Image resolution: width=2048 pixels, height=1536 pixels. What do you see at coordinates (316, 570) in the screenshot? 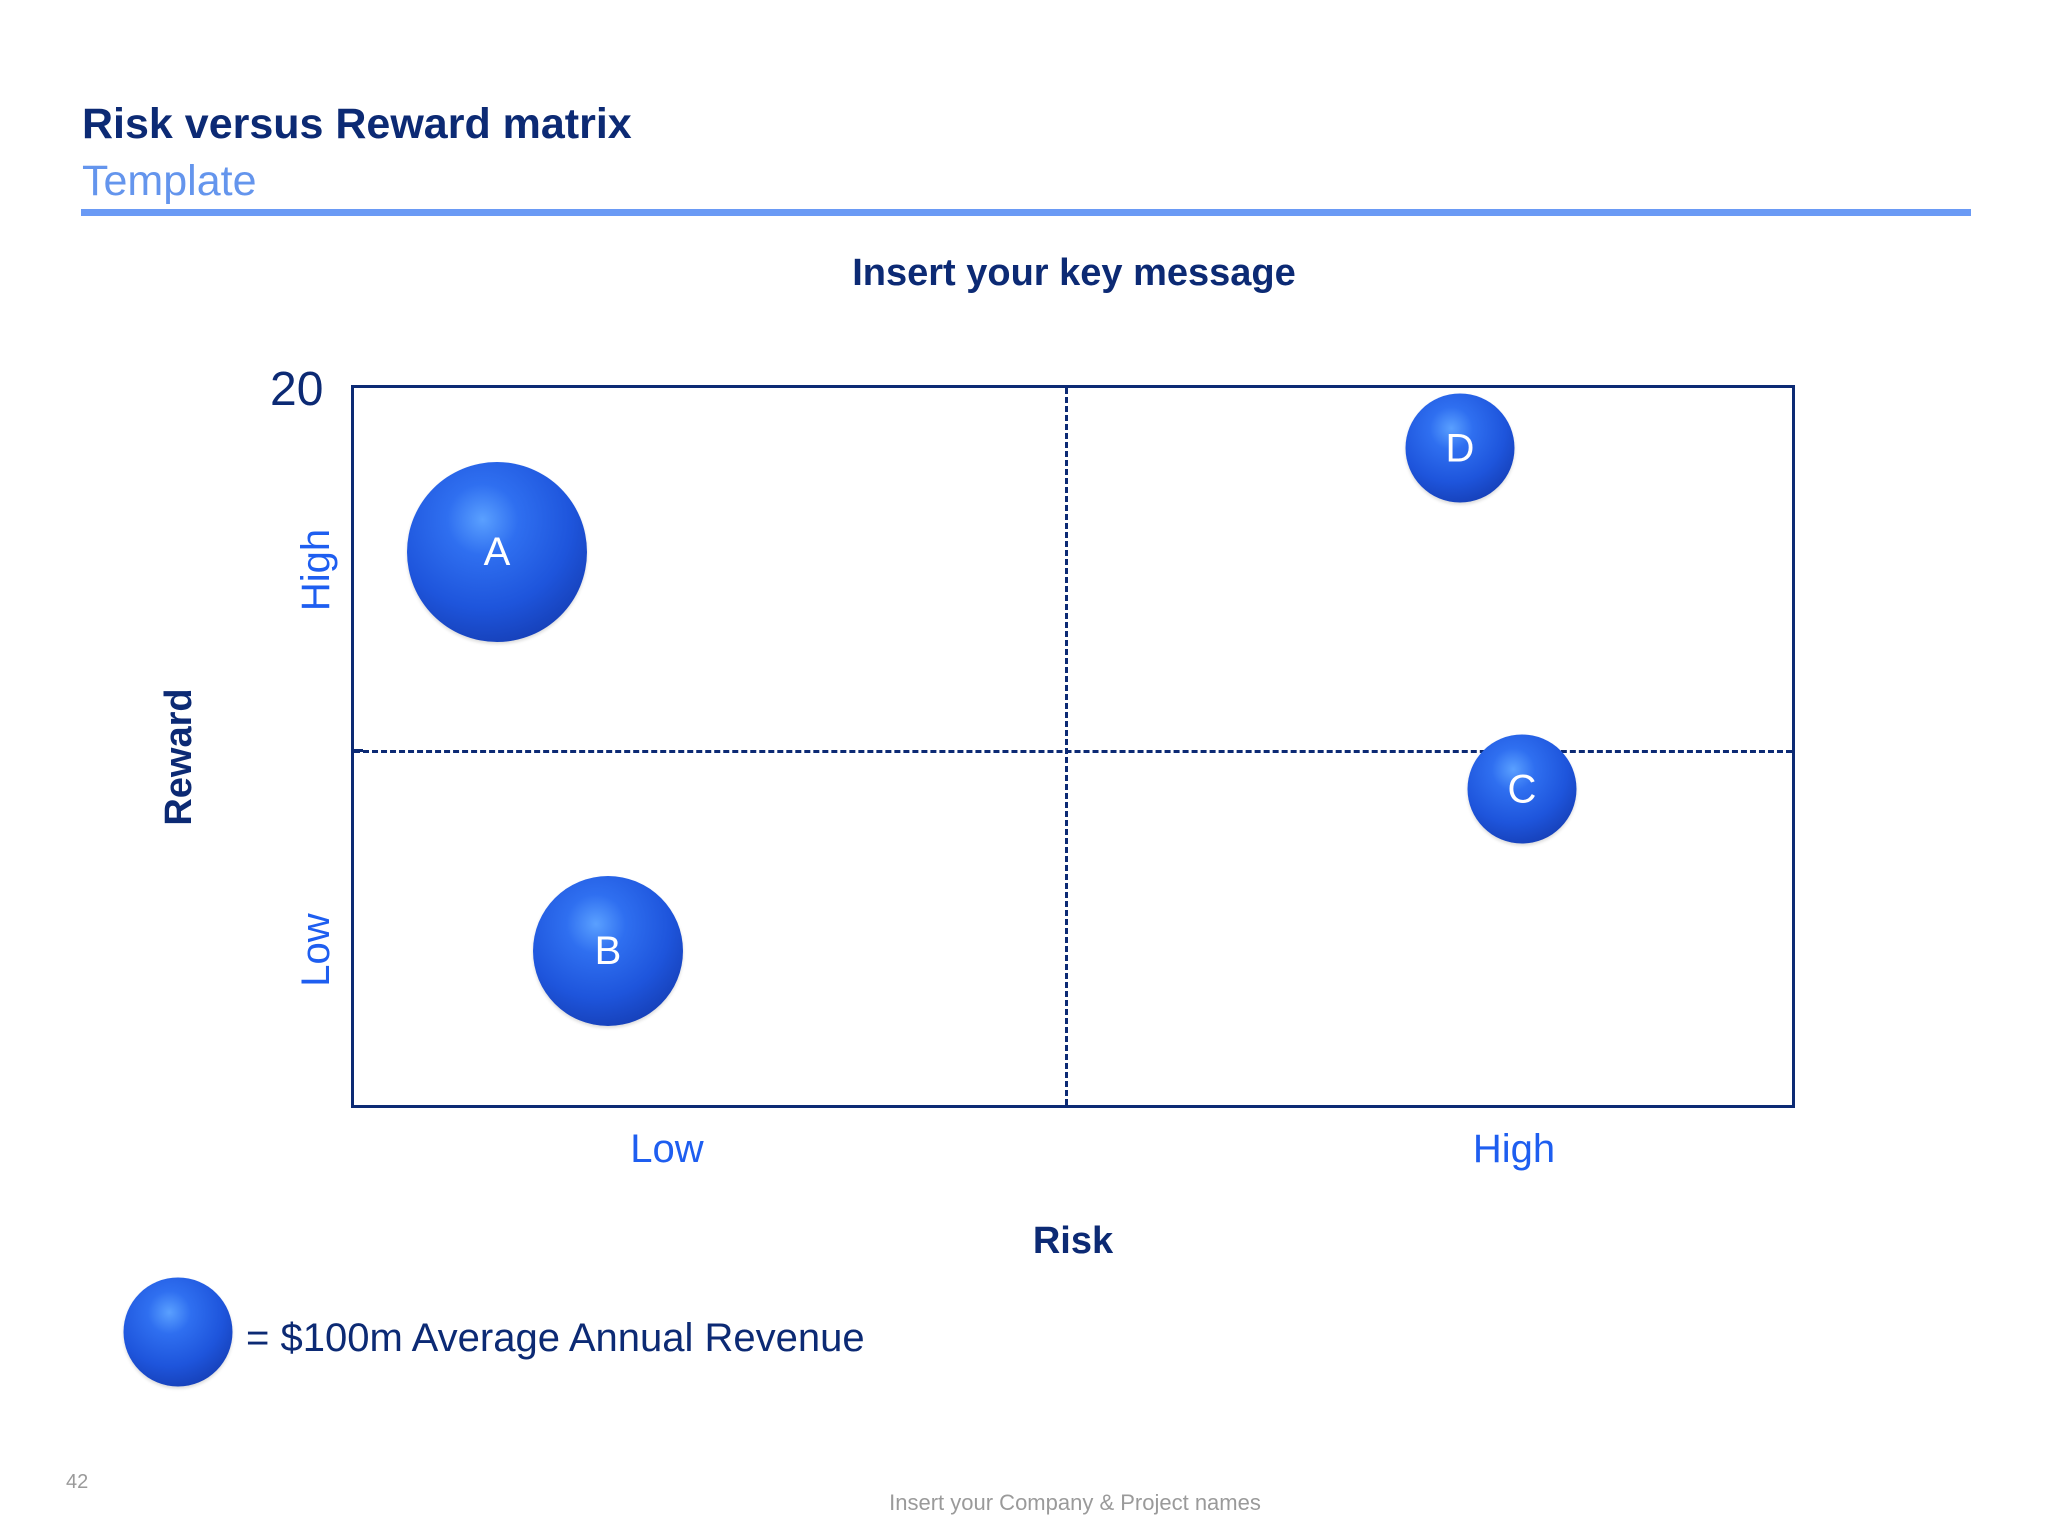
I see `y-axis-high-label: High` at bounding box center [316, 570].